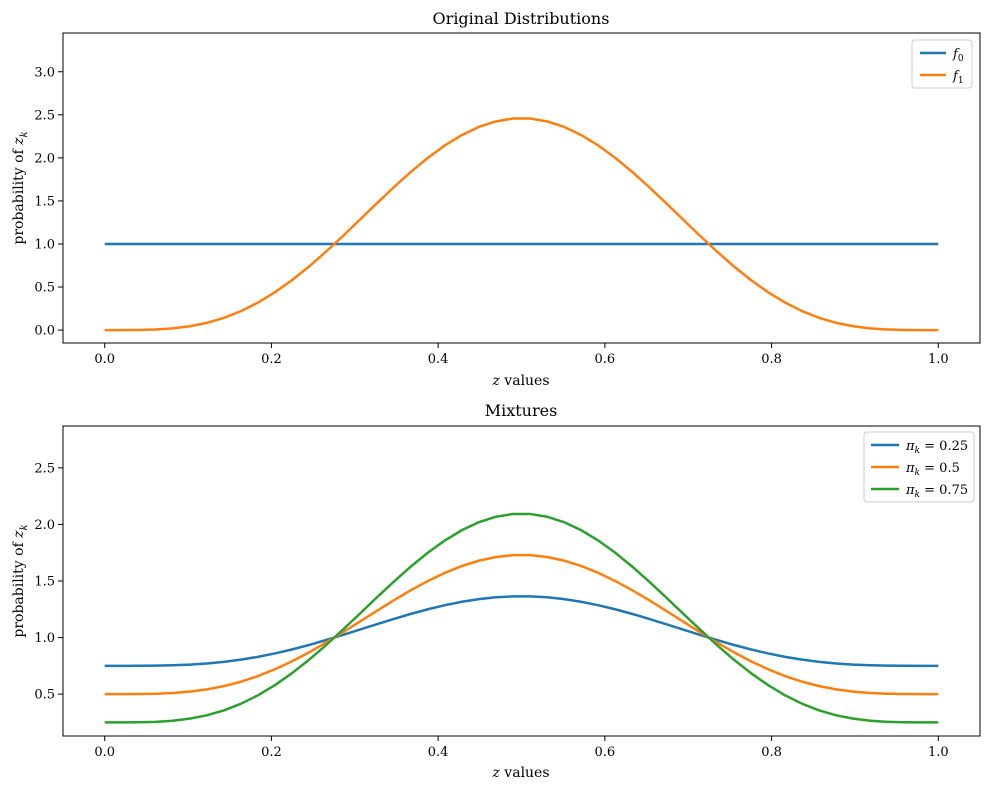  Describe the element at coordinates (521, 410) in the screenshot. I see `chart-title: Mixtures` at that location.